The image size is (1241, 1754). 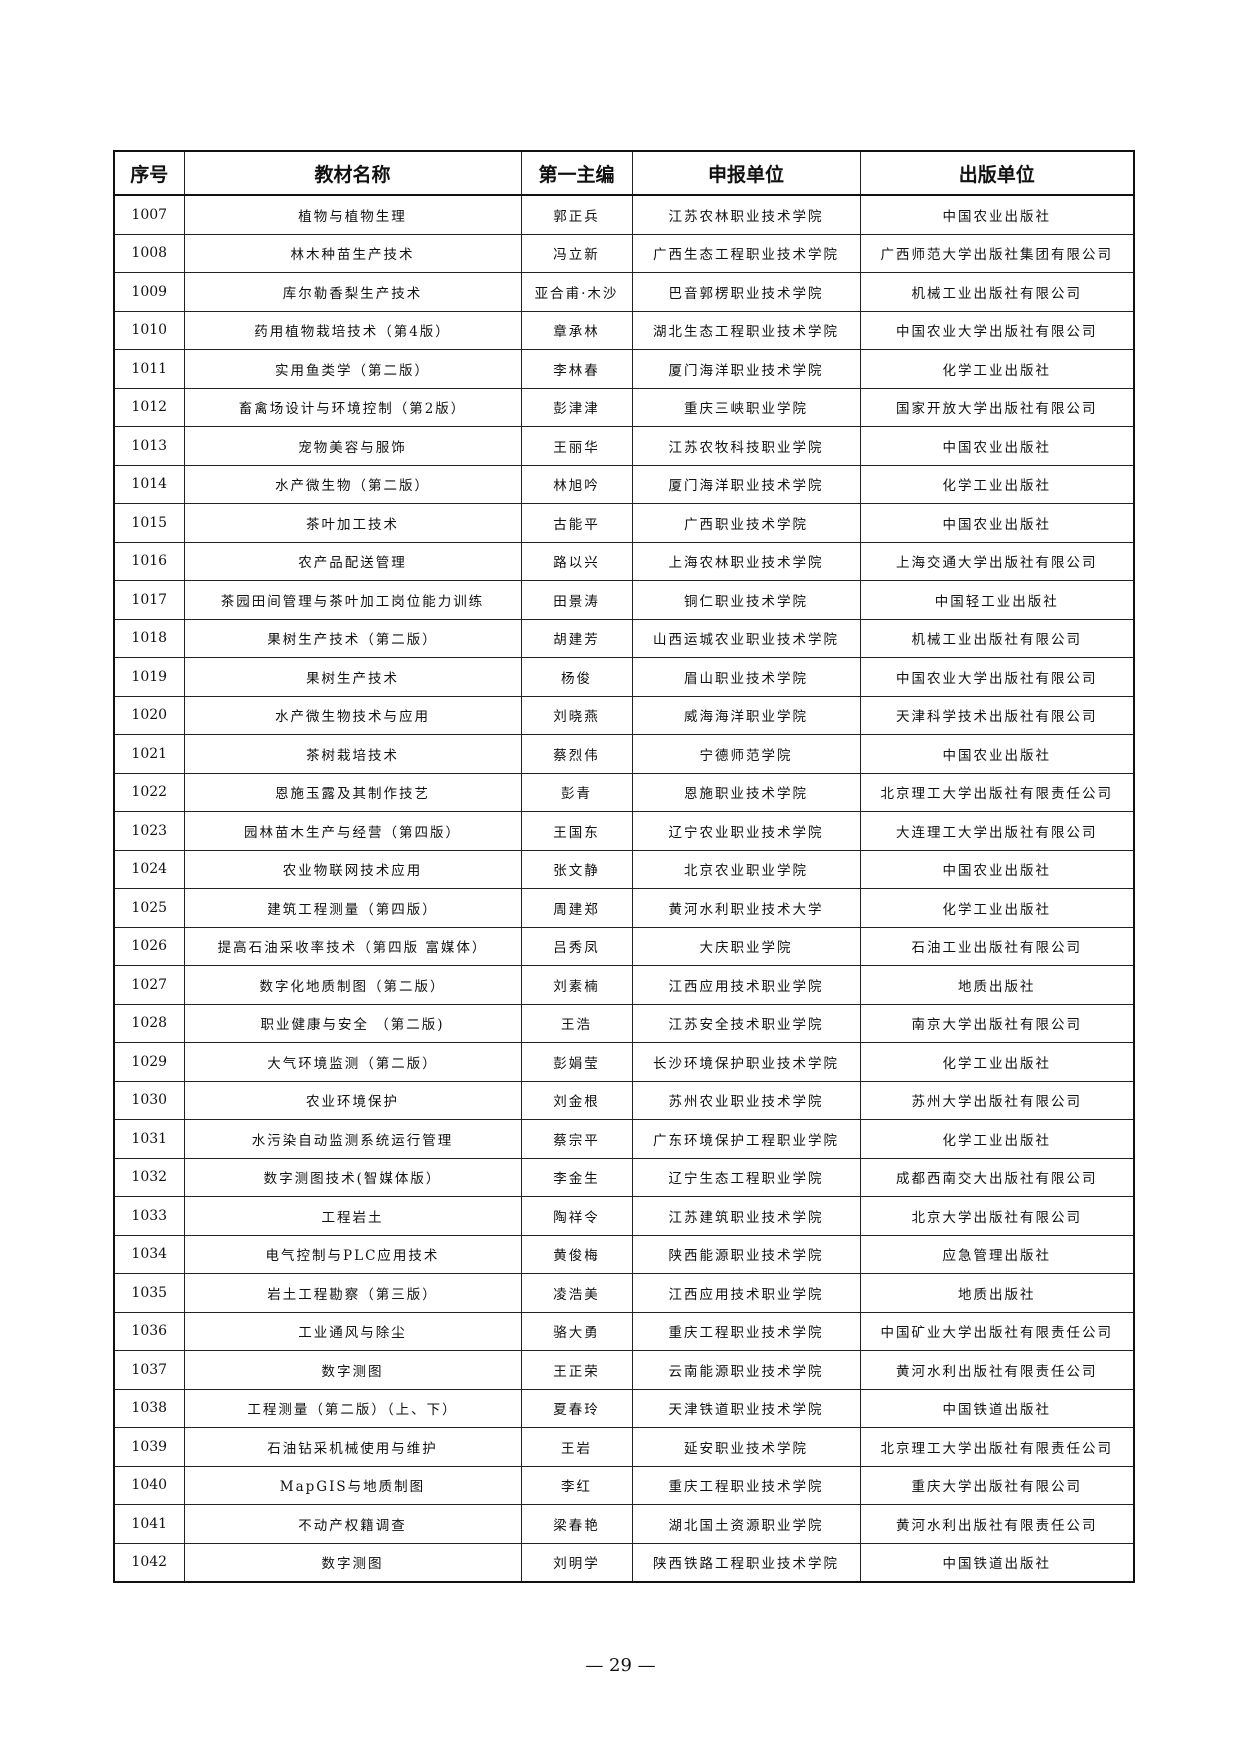 I want to click on cell-chief-editor: 刘明学, so click(x=576, y=1562).